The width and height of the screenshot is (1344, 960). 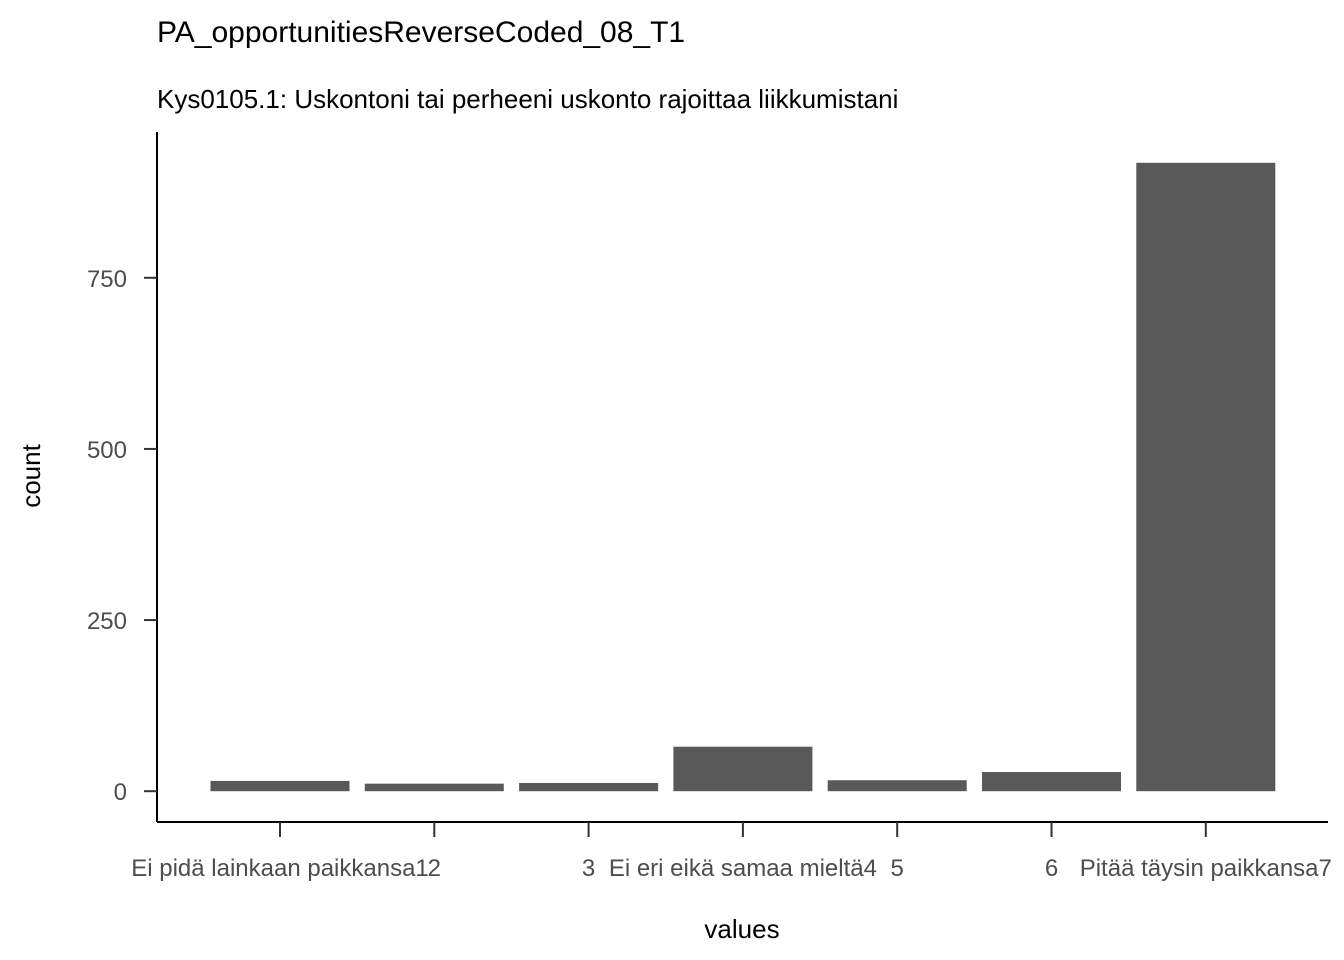 What do you see at coordinates (107, 621) in the screenshot?
I see `y-tick-label: 250` at bounding box center [107, 621].